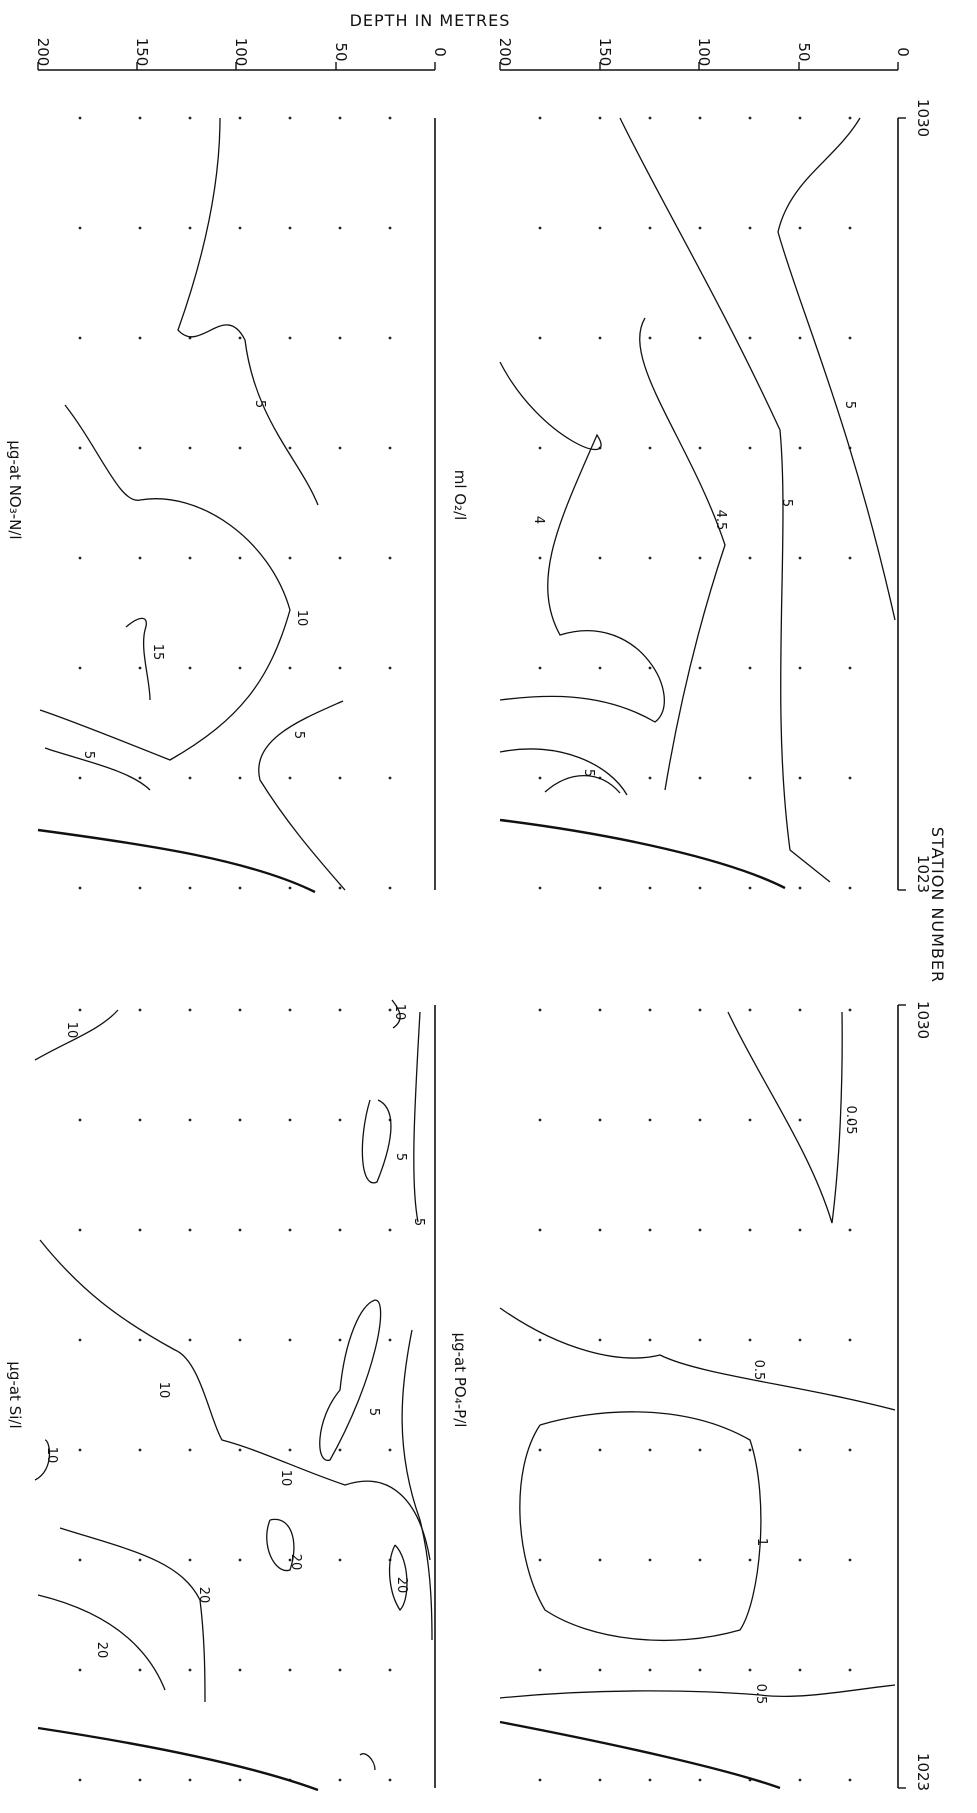 Image resolution: width=977 pixels, height=1813 pixels. What do you see at coordinates (43, 52) in the screenshot?
I see `depth-tick-left-200: 200` at bounding box center [43, 52].